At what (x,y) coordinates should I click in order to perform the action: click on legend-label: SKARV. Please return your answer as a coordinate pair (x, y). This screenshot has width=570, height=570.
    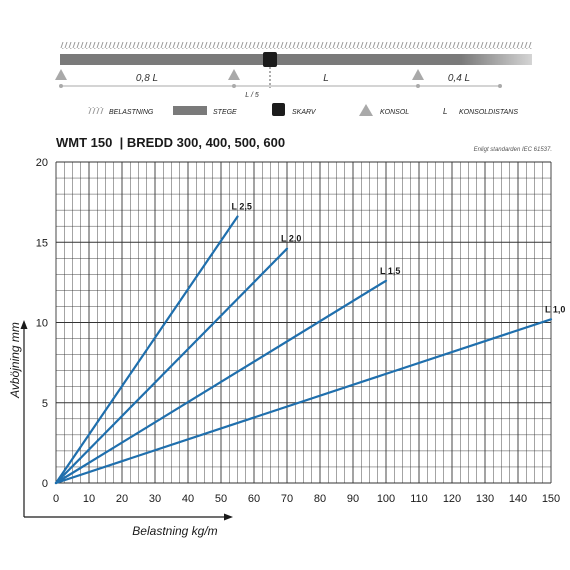
    Looking at the image, I should click on (304, 112).